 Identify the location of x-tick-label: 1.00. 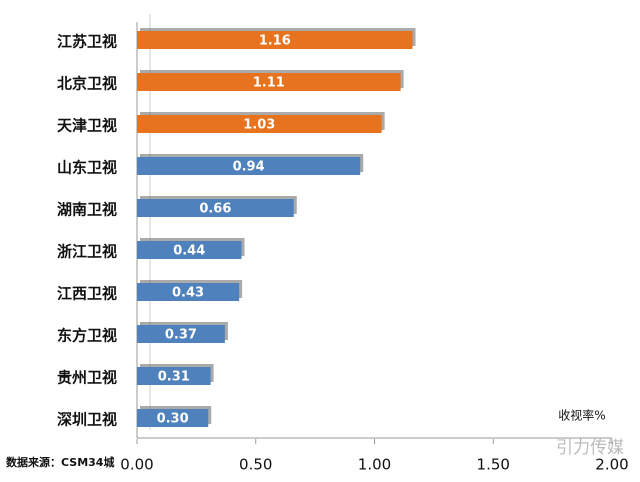
(374, 465).